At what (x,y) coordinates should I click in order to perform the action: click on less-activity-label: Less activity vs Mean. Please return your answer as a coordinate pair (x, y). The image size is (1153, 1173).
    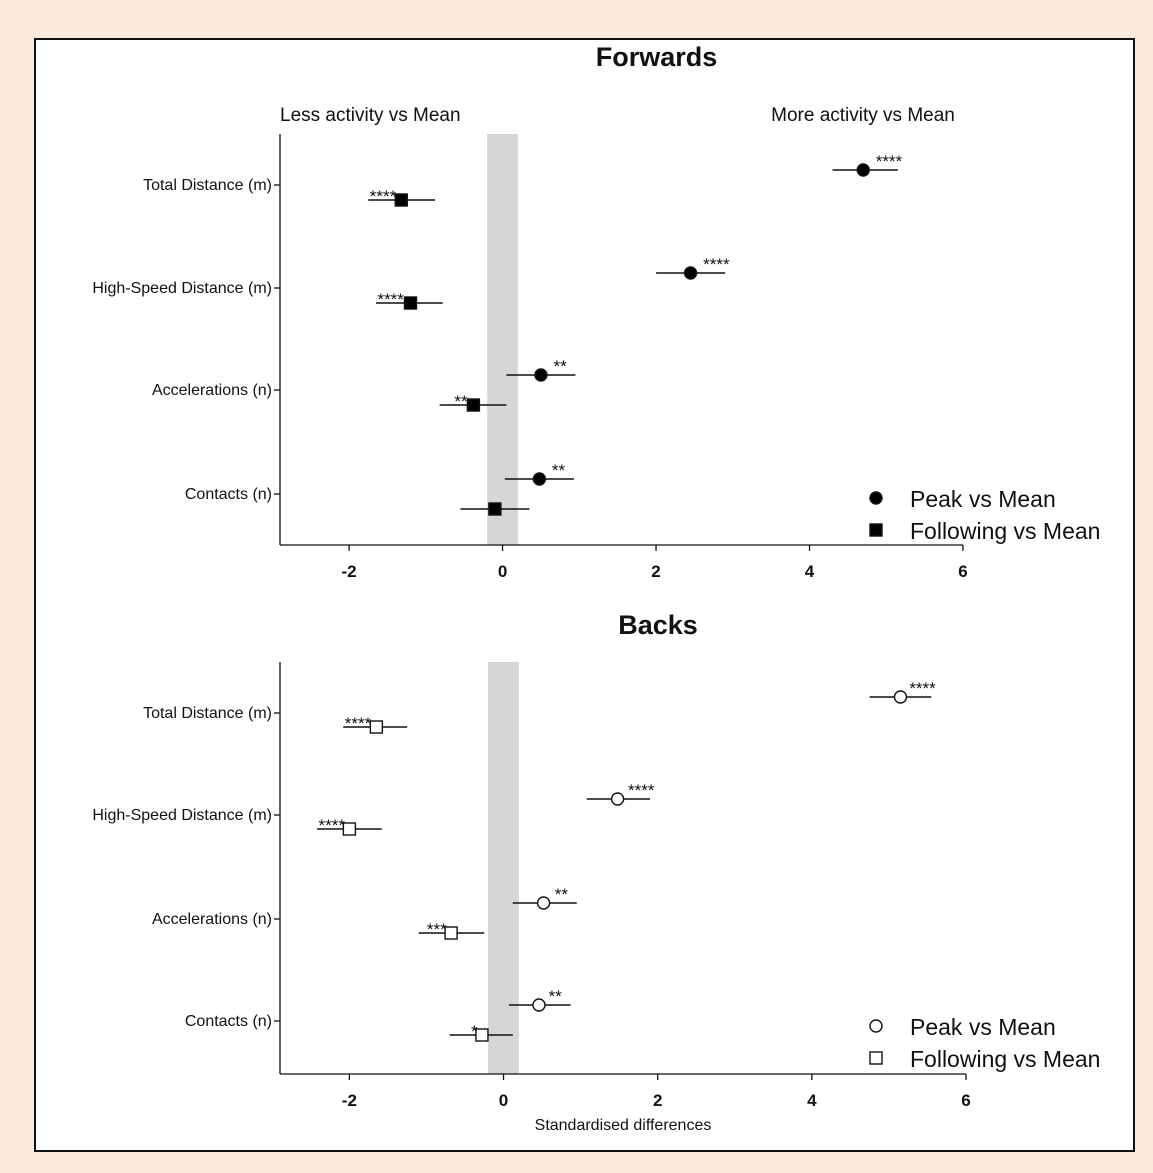
    Looking at the image, I should click on (370, 115).